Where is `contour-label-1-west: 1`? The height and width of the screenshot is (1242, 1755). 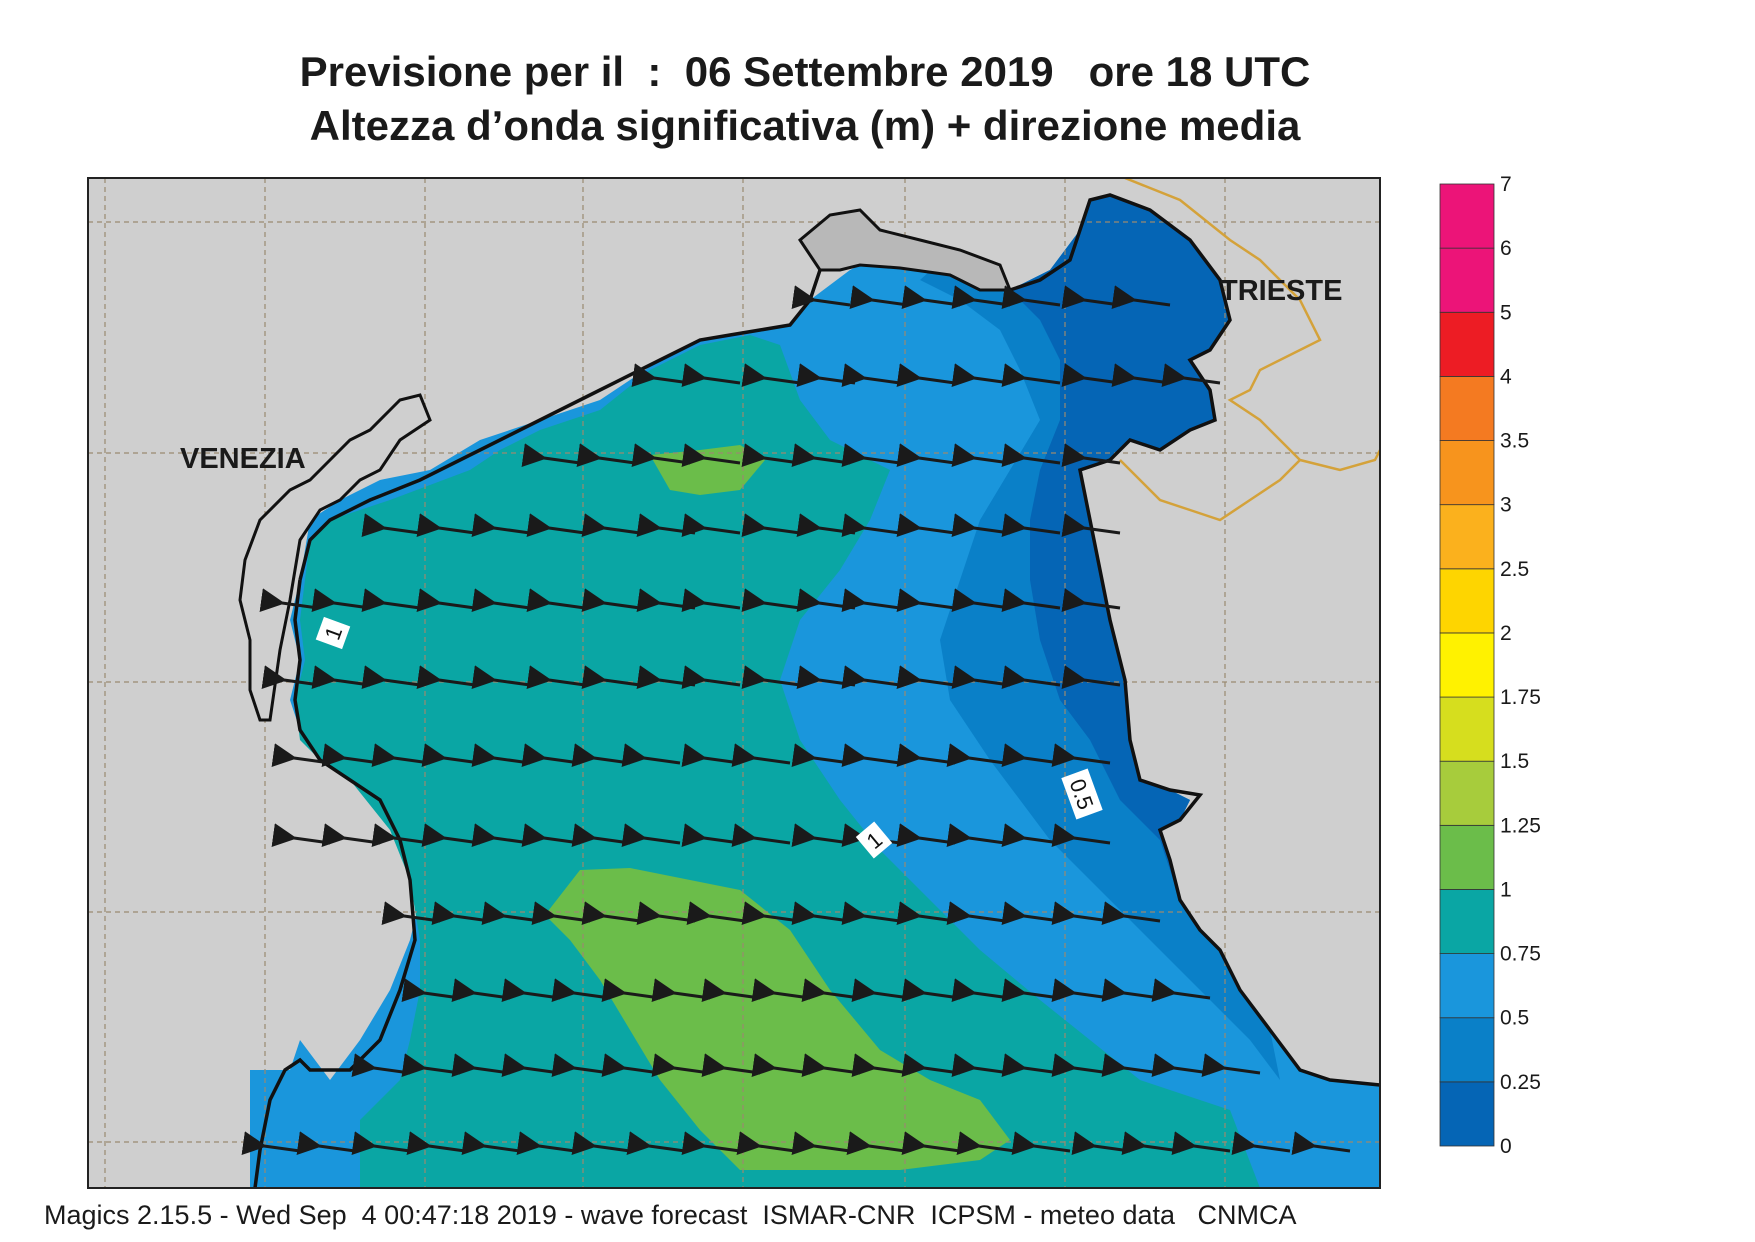 contour-label-1-west: 1 is located at coordinates (333, 633).